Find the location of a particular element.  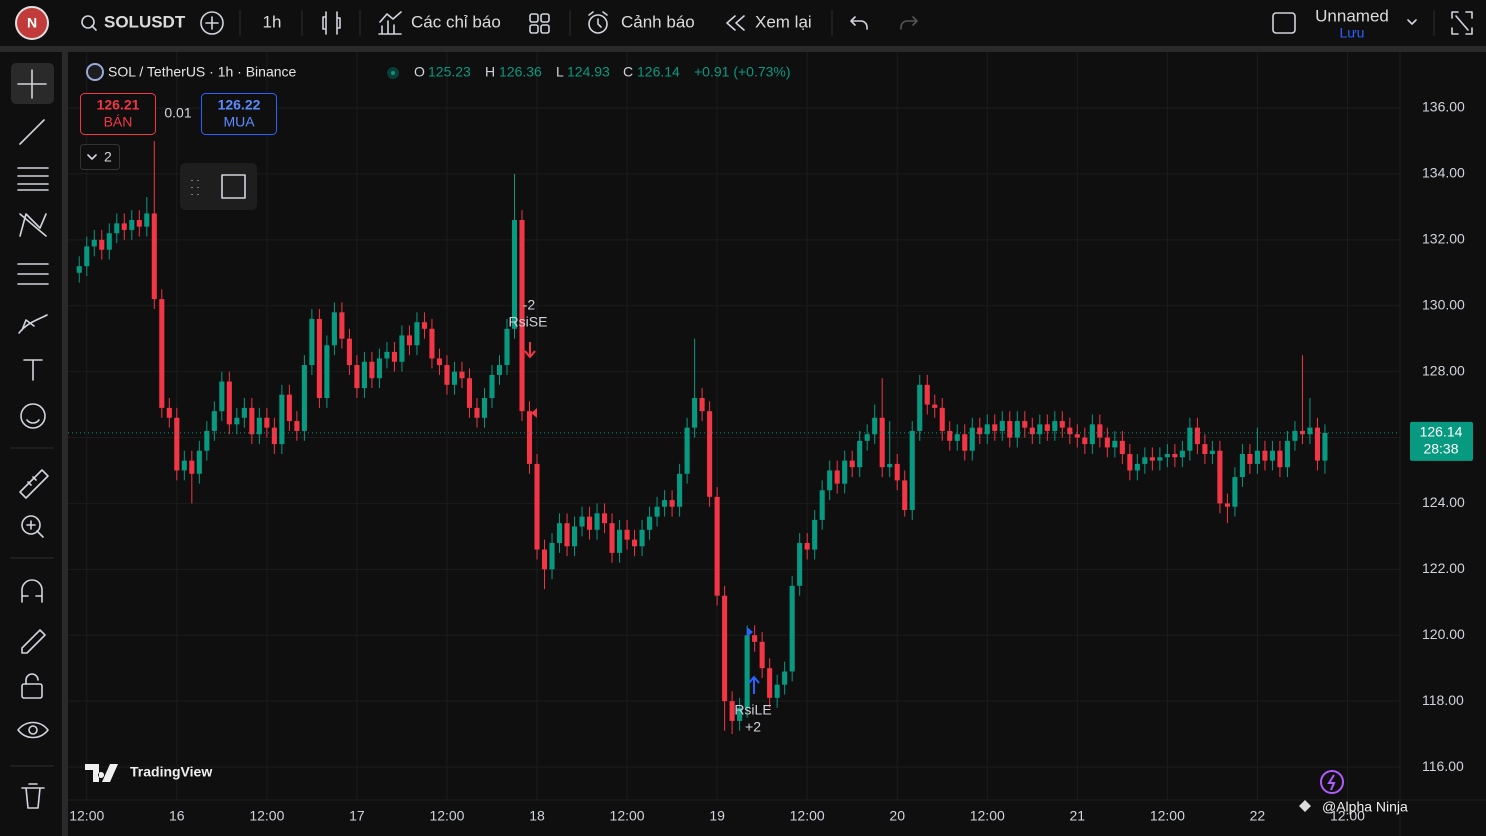

grid-cell is located at coordinates (534, 29).